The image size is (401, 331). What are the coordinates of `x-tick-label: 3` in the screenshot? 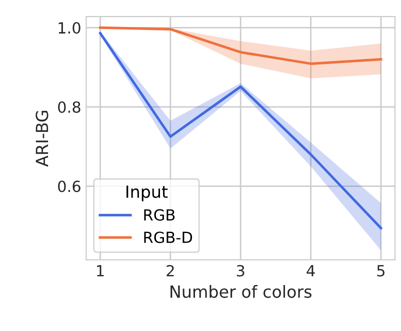 It's located at (240, 270).